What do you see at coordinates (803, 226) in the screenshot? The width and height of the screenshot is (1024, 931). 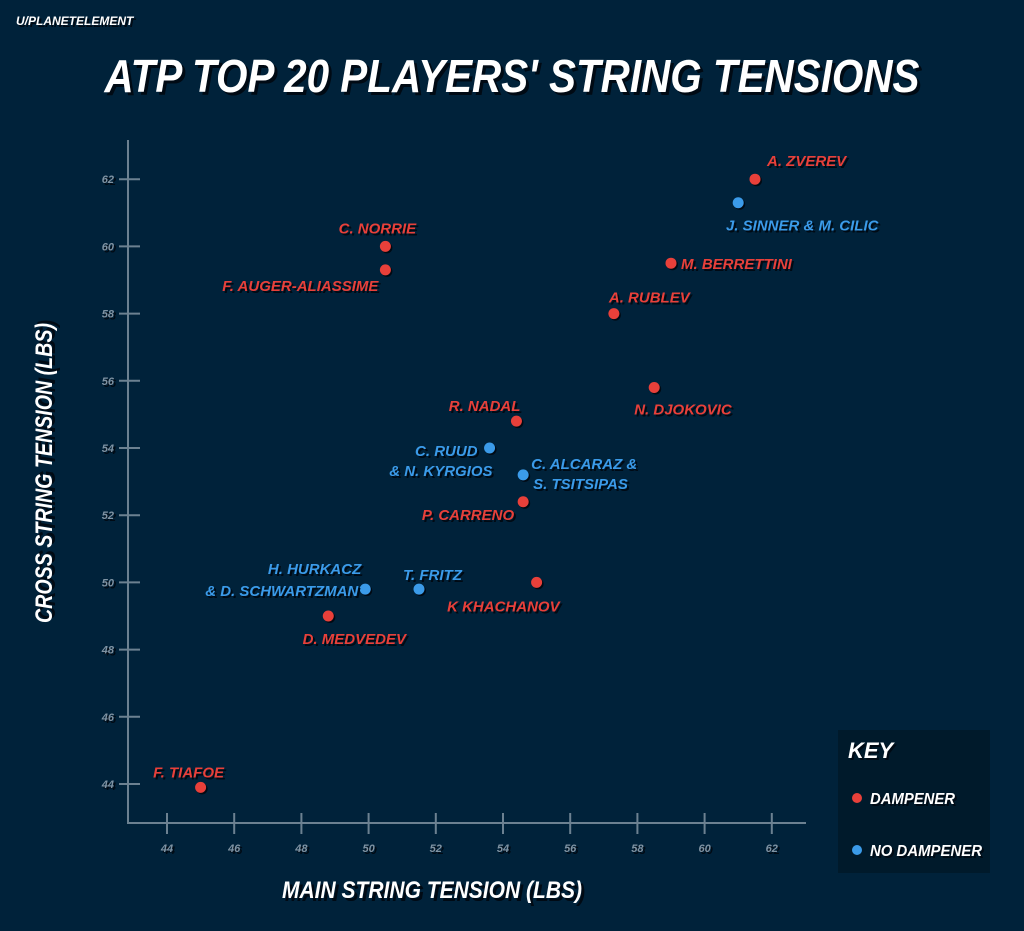 I see `point-label: J. SINNER & M. CILIC` at bounding box center [803, 226].